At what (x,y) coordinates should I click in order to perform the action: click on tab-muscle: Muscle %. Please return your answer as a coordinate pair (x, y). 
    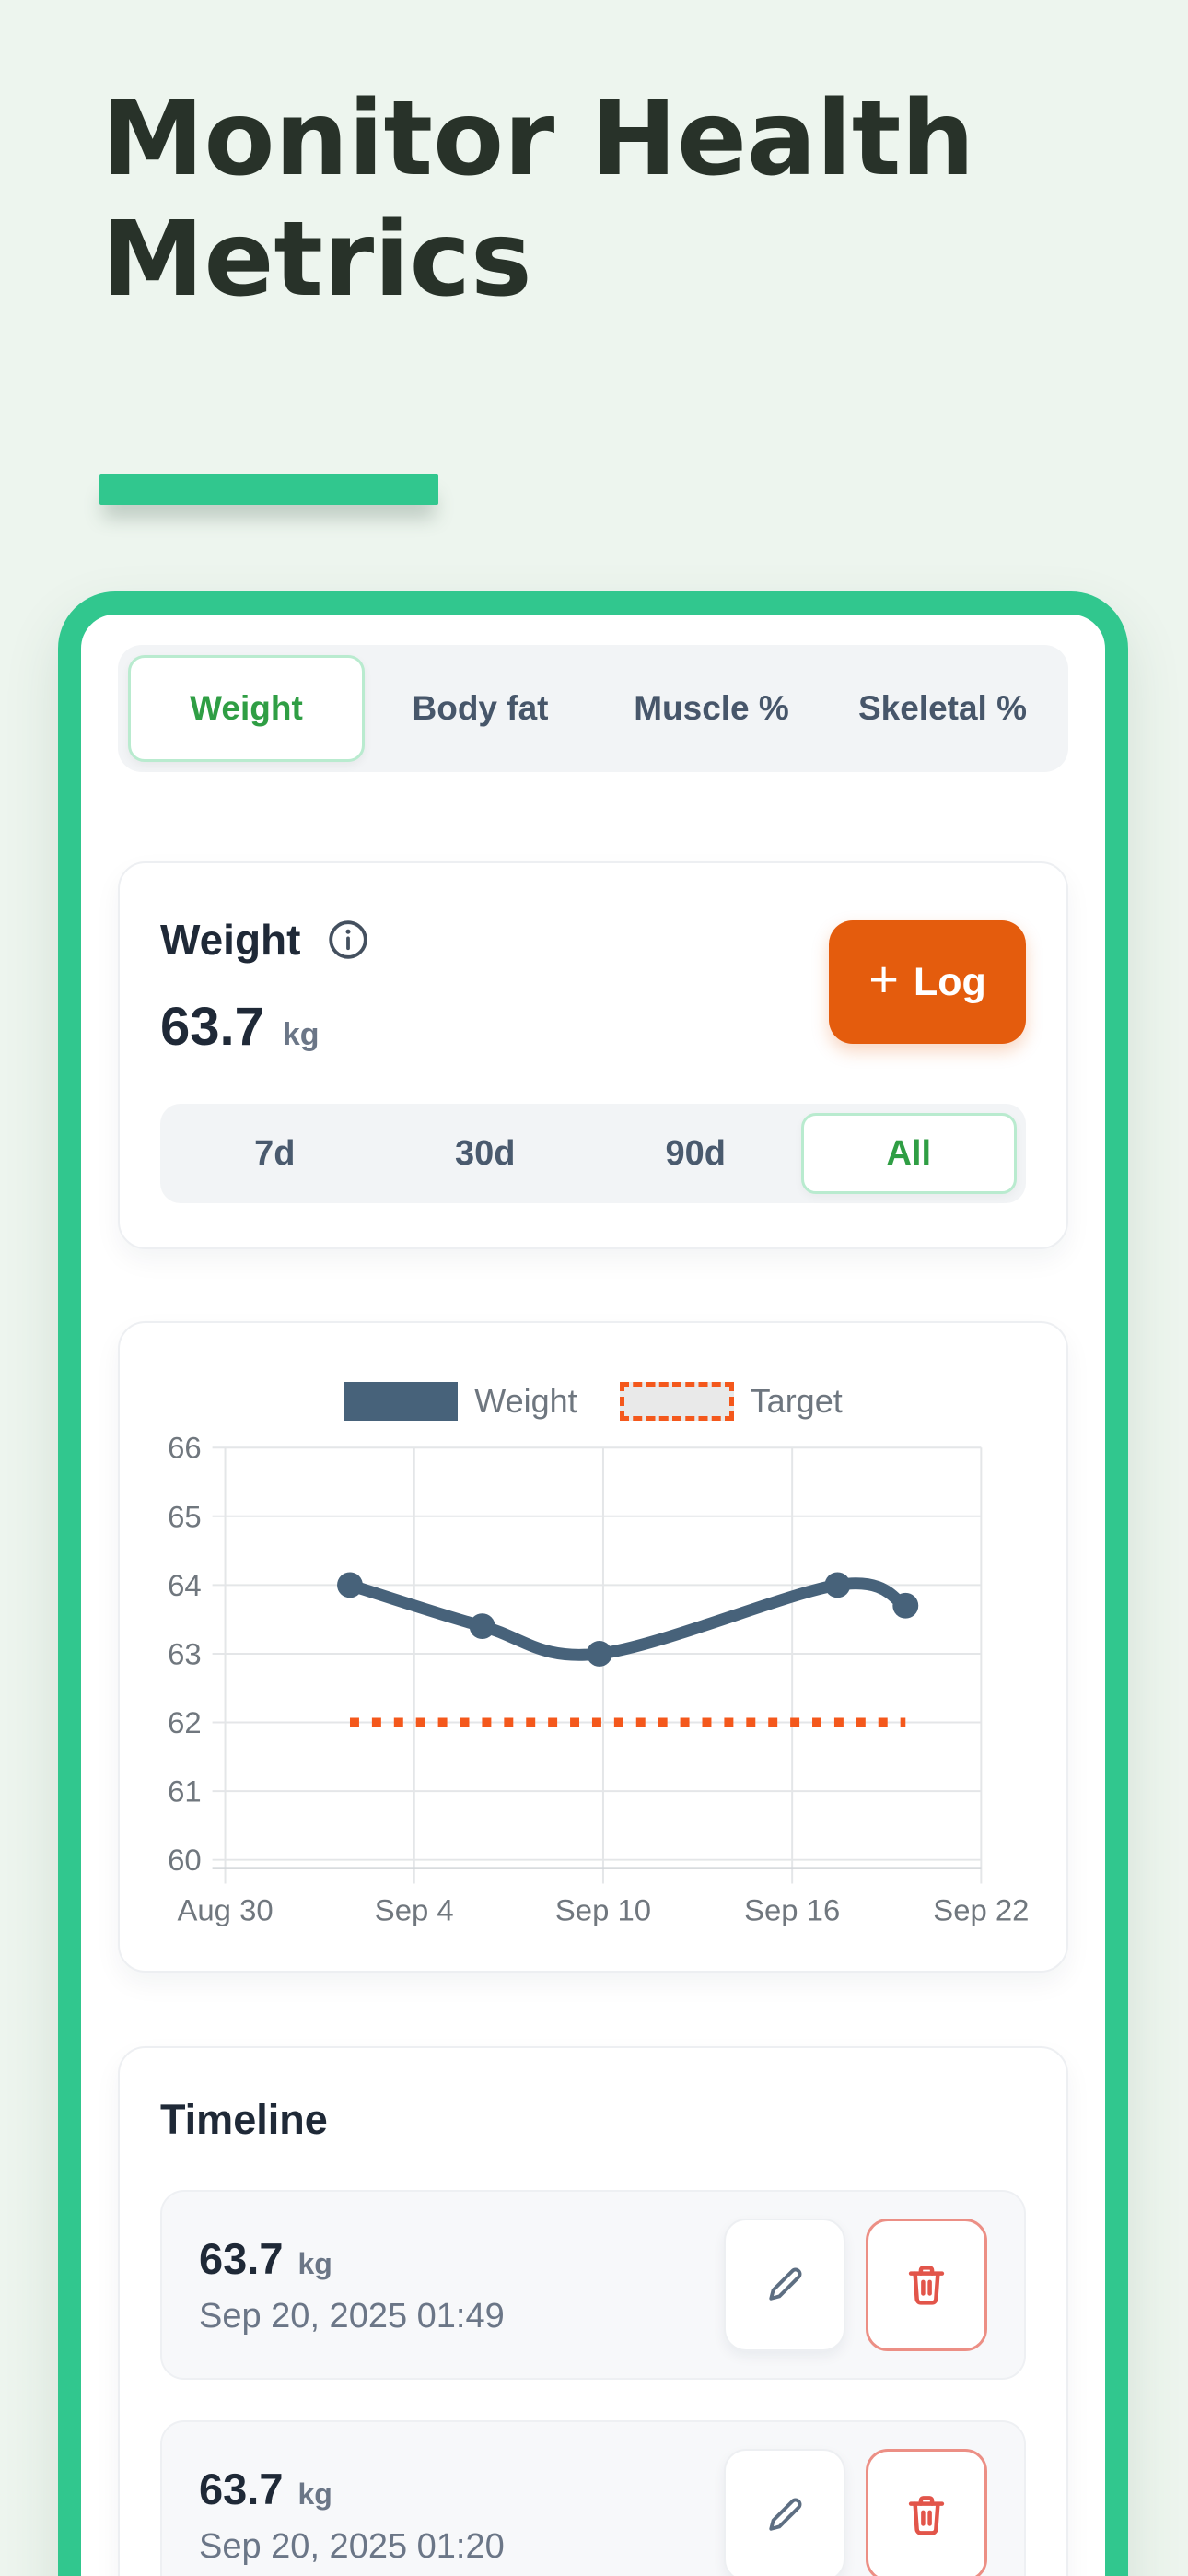
    Looking at the image, I should click on (711, 708).